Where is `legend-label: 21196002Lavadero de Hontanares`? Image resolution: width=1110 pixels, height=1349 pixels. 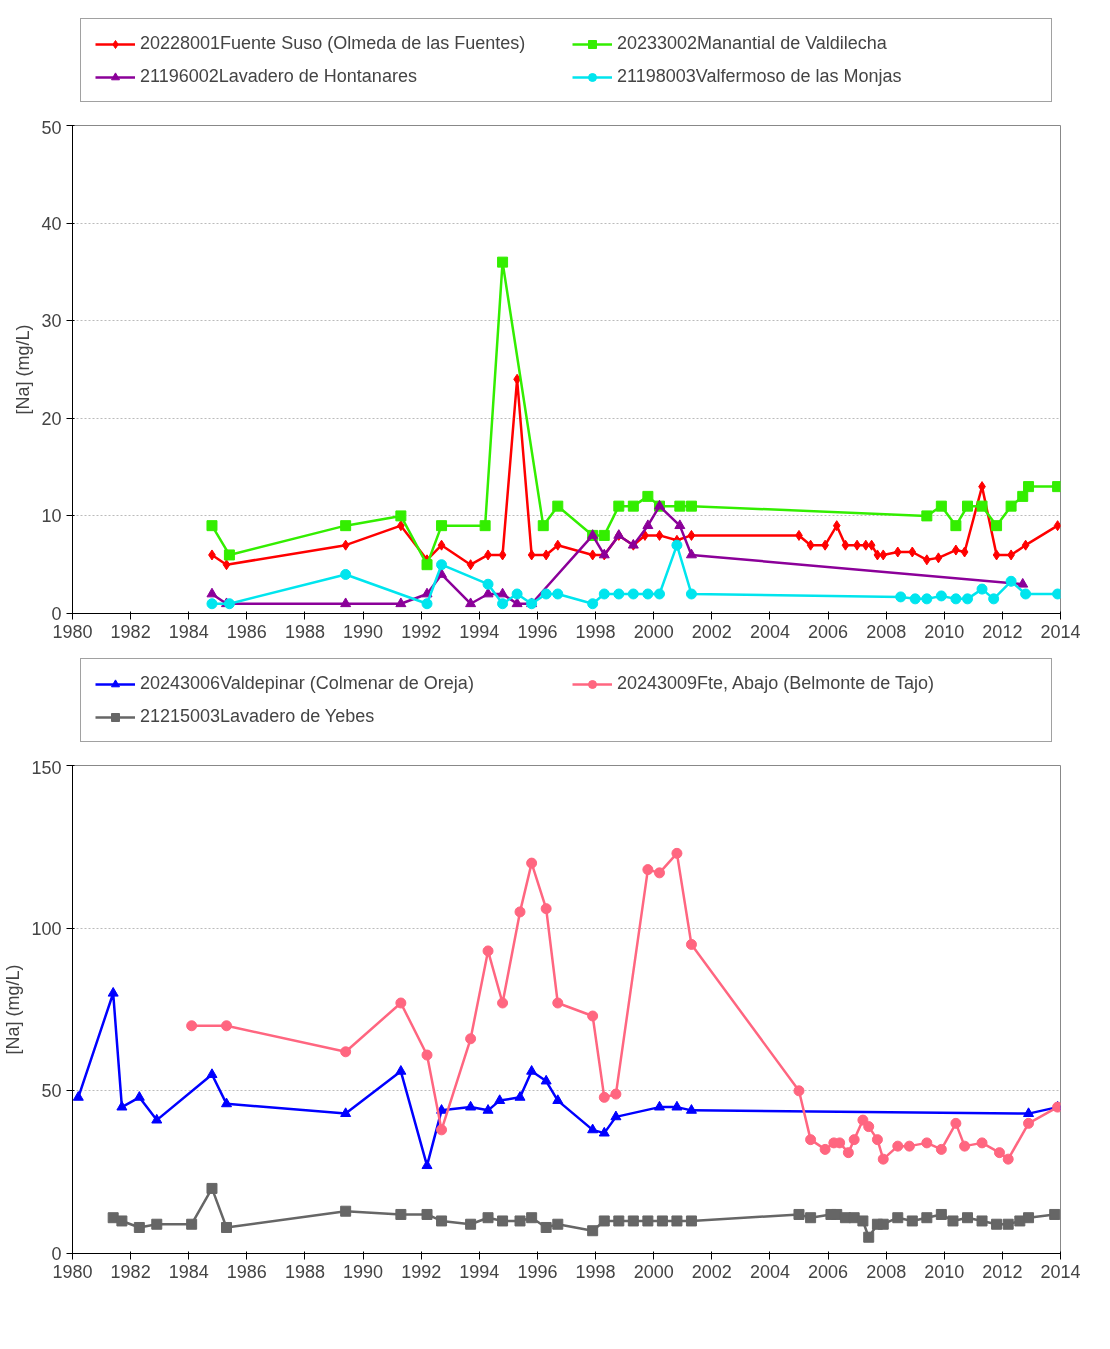
legend-label: 21196002Lavadero de Hontanares is located at coordinates (279, 76).